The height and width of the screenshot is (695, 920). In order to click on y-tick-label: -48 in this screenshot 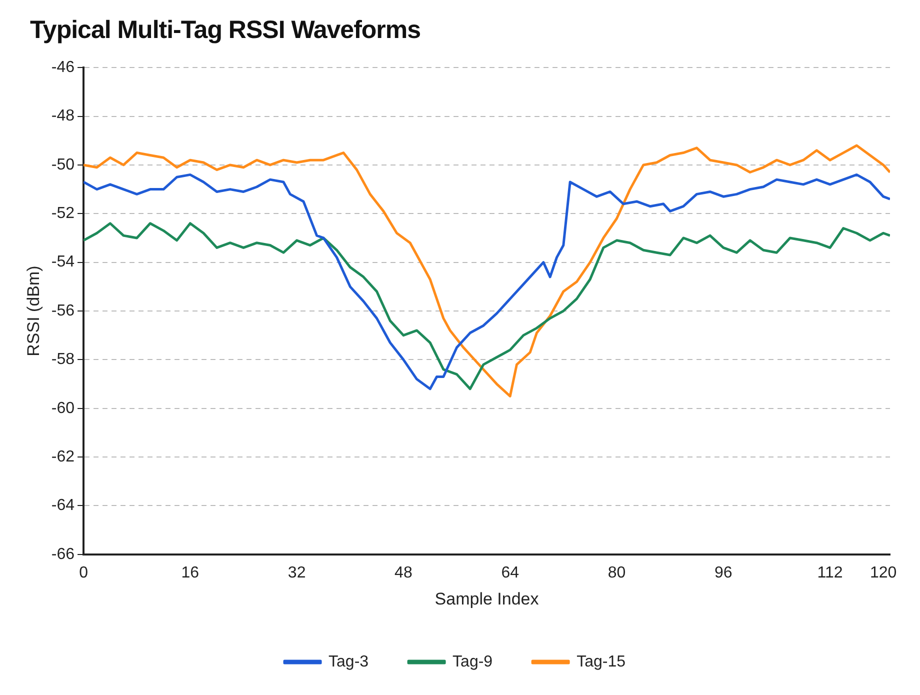, I will do `click(63, 116)`.